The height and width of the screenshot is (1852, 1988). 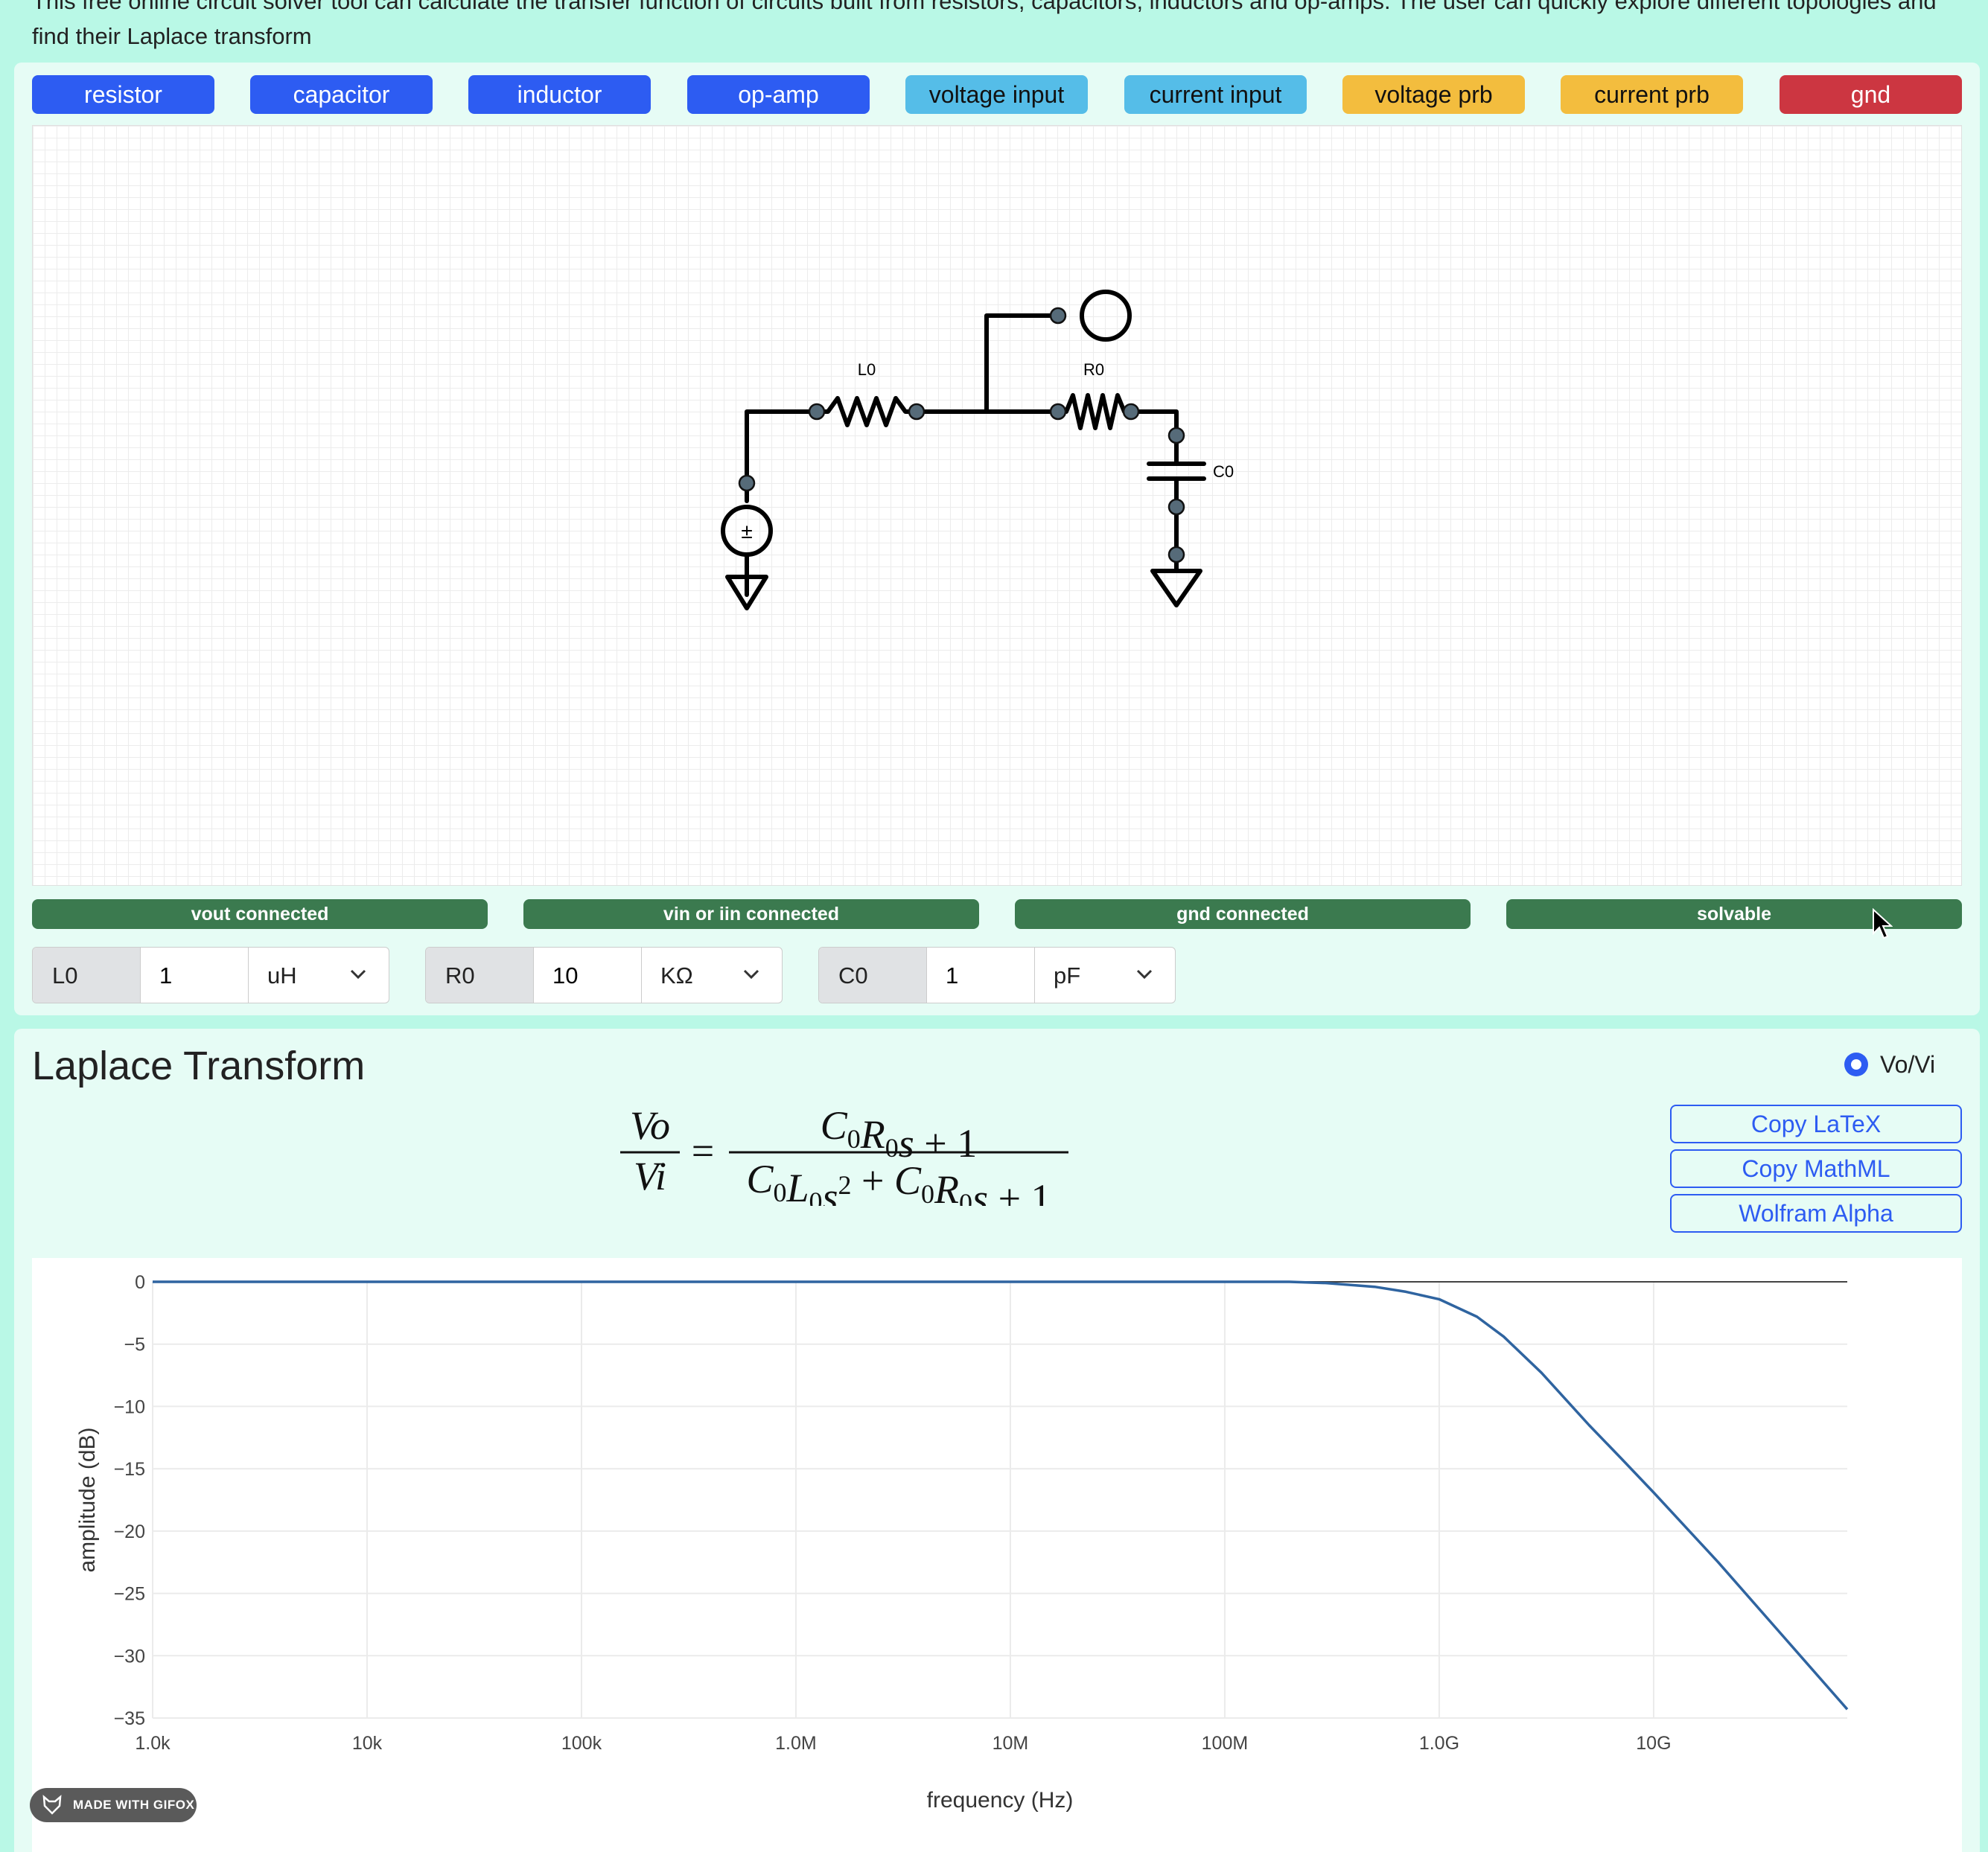 I want to click on y-tick-label: −15, so click(x=129, y=1469).